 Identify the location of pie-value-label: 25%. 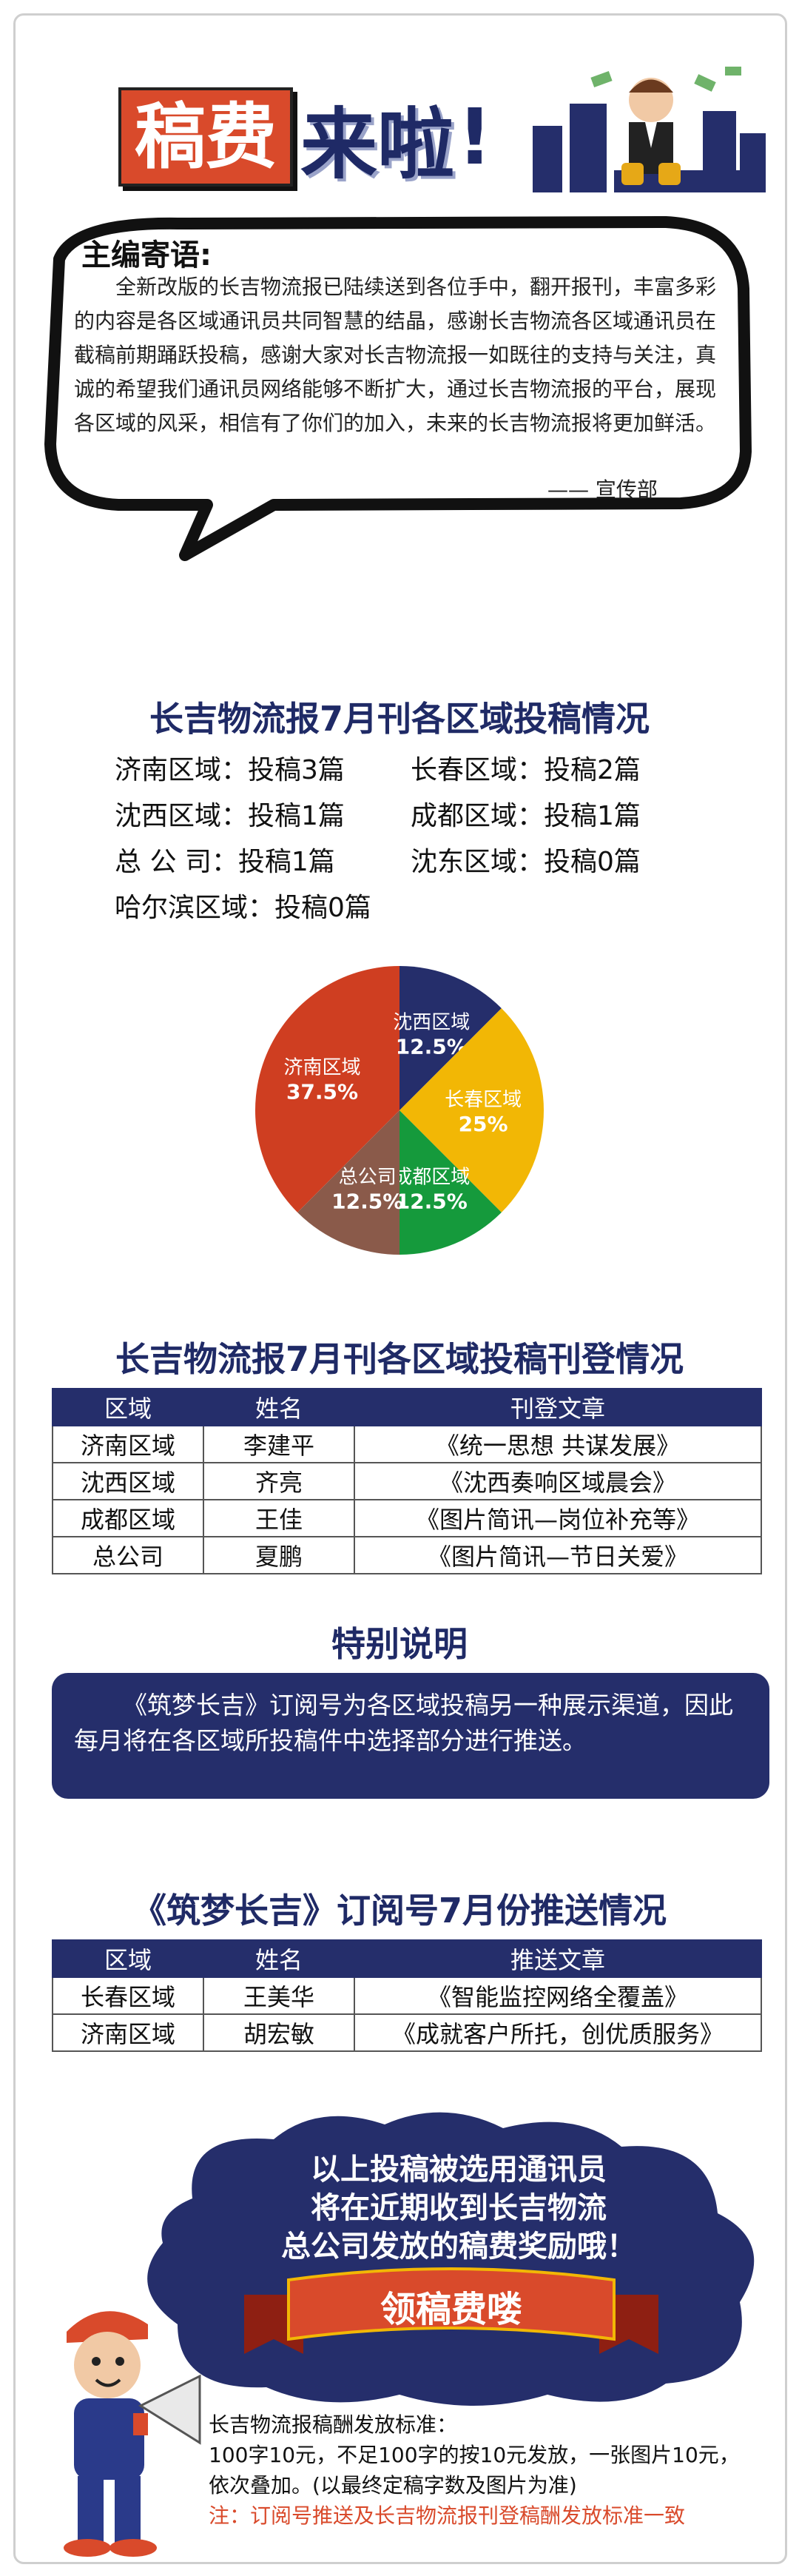
(483, 1124).